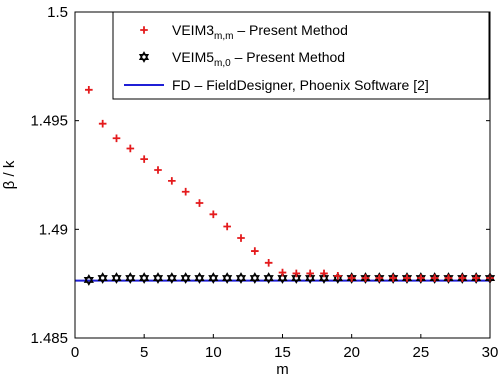 The width and height of the screenshot is (498, 379). I want to click on x-tick-label: 20, so click(351, 352).